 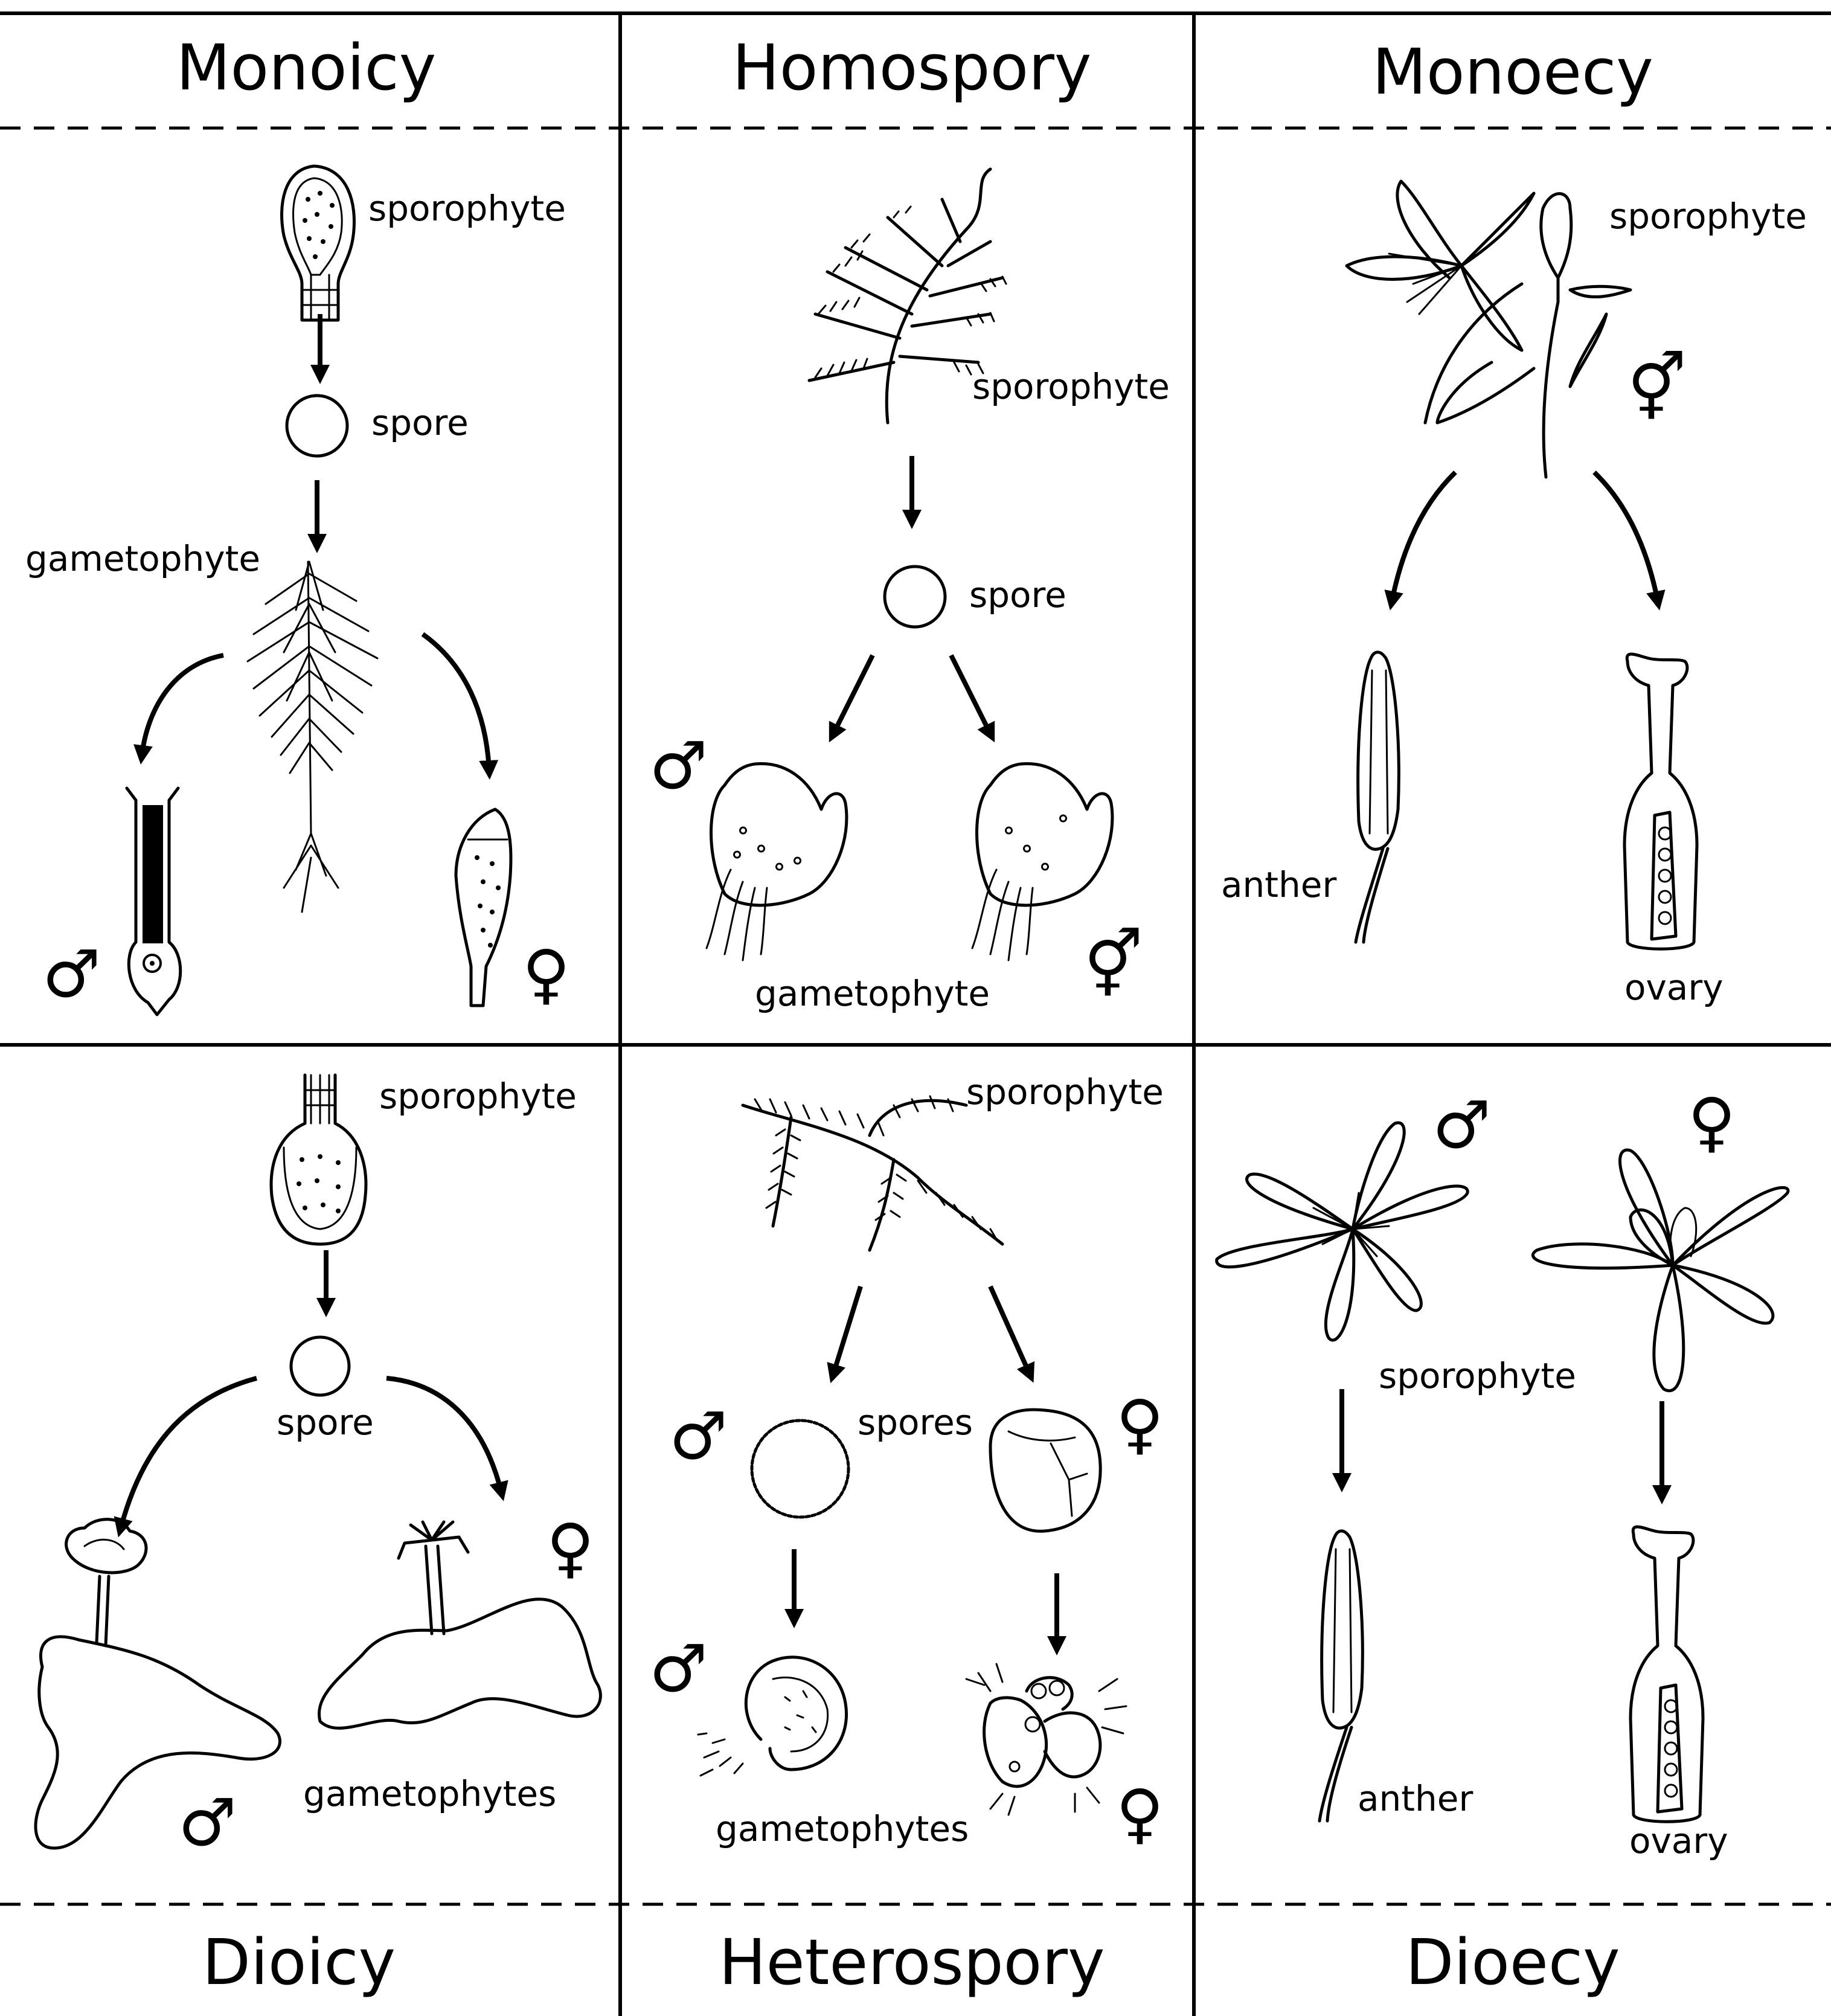 What do you see at coordinates (907, 296) in the screenshot?
I see `fern-sporophyte-illustration` at bounding box center [907, 296].